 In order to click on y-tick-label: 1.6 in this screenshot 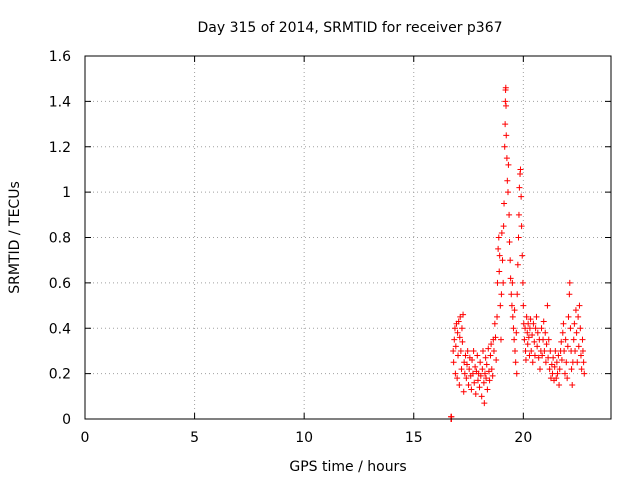, I will do `click(60, 57)`.